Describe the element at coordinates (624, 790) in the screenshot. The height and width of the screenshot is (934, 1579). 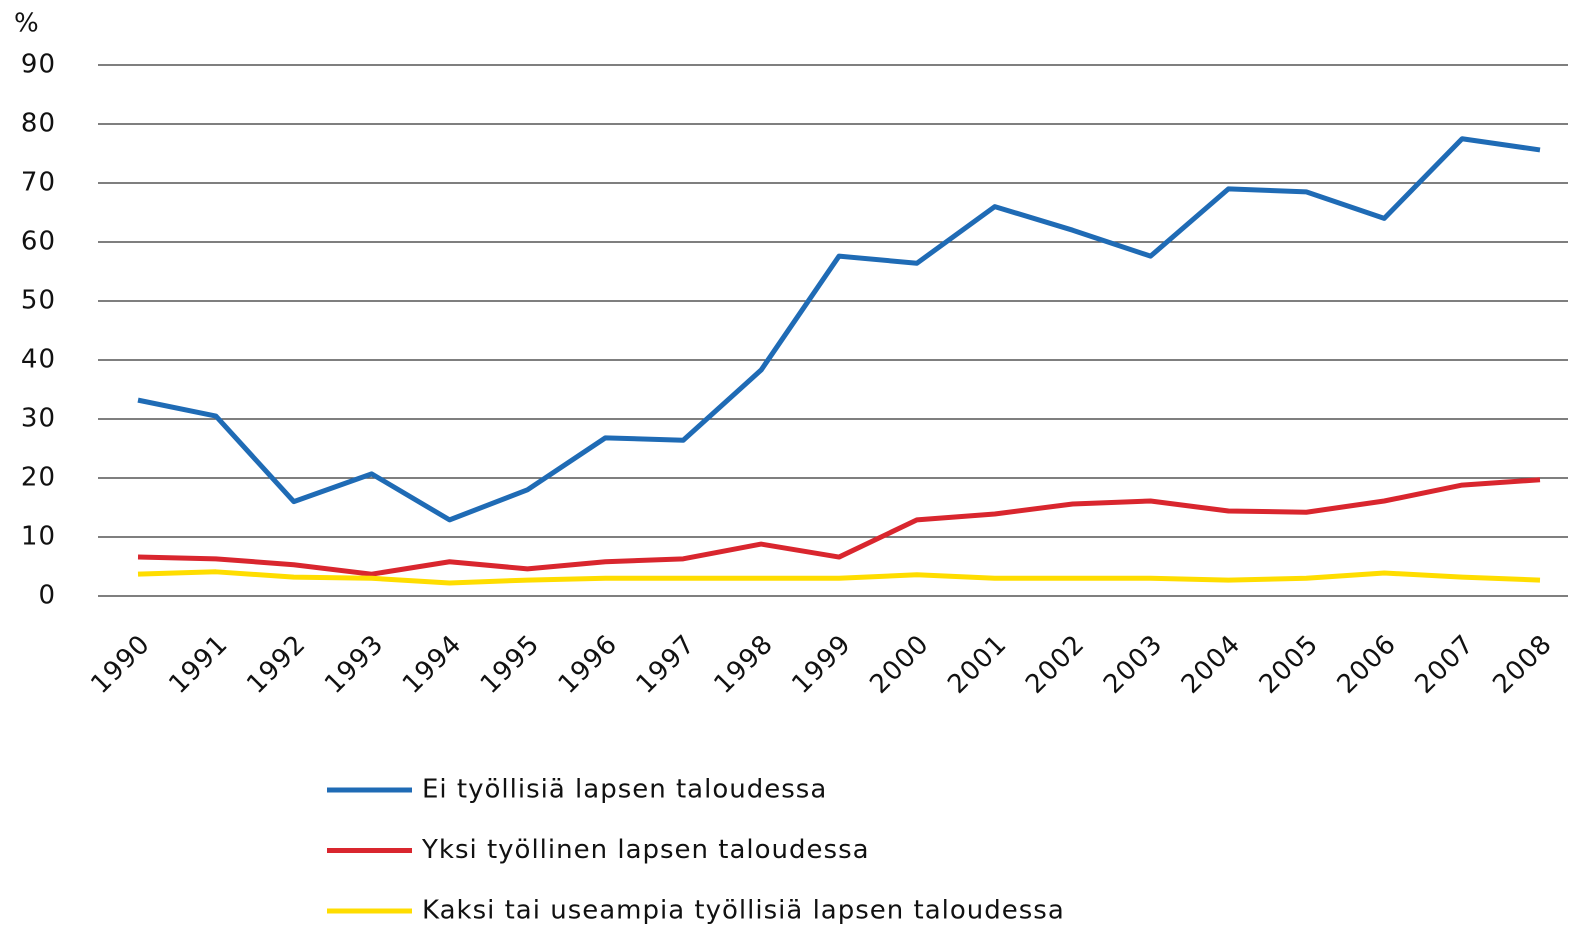
I see `legend-label: Ei työllisiä lapsen taloudessa` at that location.